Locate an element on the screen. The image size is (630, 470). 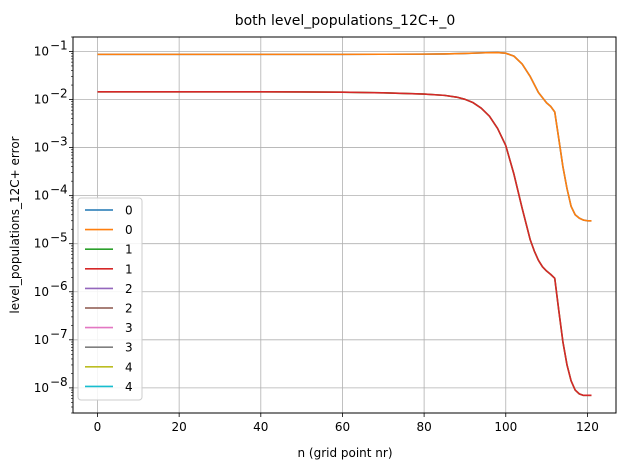
chart-title: both level_populations_12C+_0 is located at coordinates (345, 21).